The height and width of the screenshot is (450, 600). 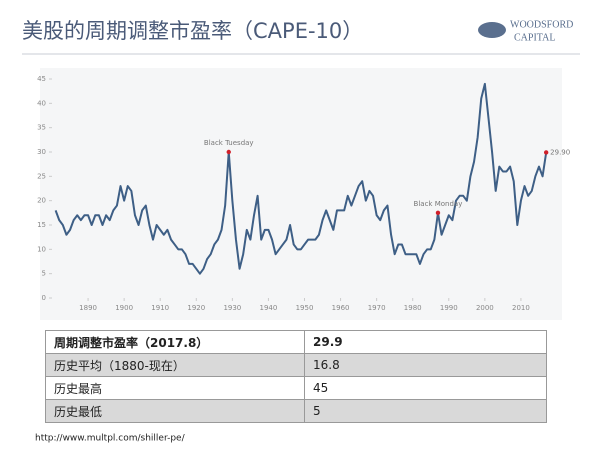 I want to click on x-tick-label: 1990, so click(x=449, y=308).